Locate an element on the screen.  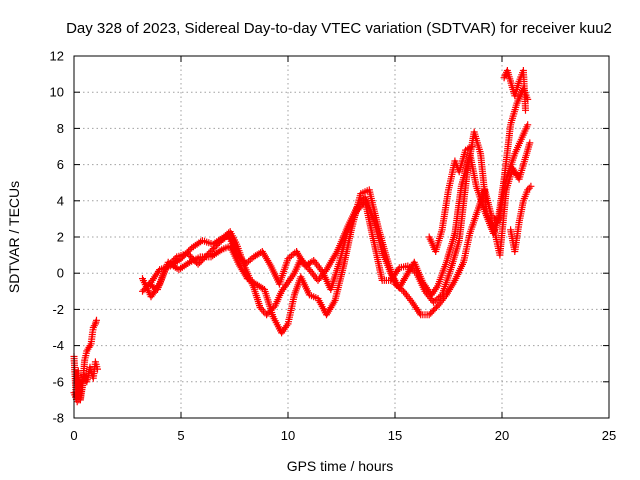
y-tick-label: 12 is located at coordinates (57, 56).